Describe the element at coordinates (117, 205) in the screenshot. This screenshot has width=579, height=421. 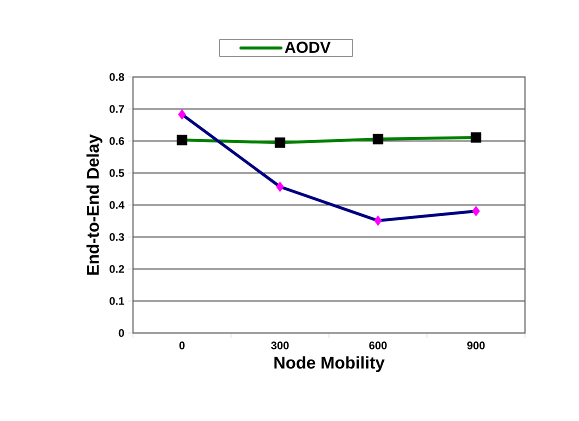
I see `y-tick-label: 0.4` at that location.